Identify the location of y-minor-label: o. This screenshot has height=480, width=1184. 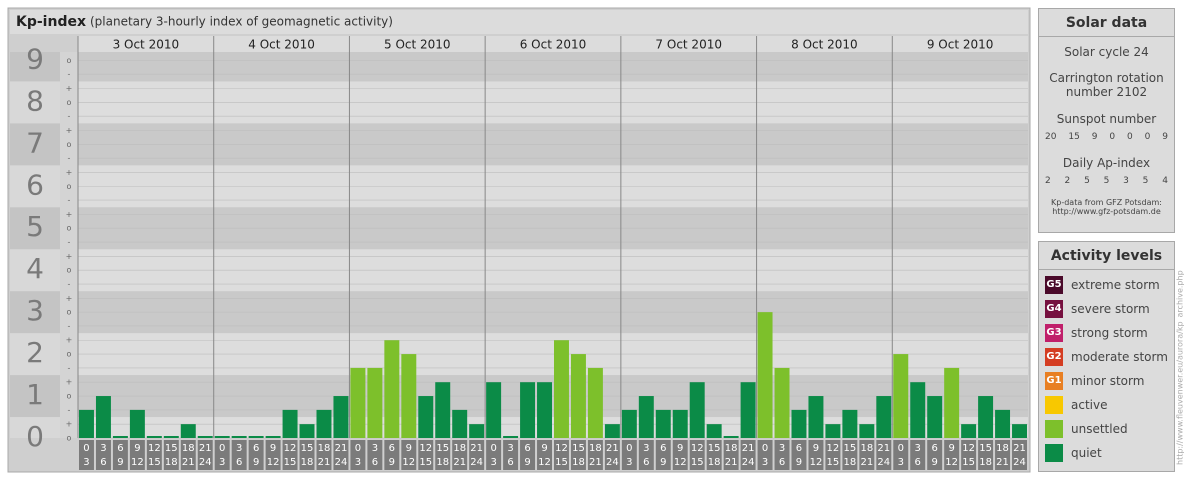
(69, 438).